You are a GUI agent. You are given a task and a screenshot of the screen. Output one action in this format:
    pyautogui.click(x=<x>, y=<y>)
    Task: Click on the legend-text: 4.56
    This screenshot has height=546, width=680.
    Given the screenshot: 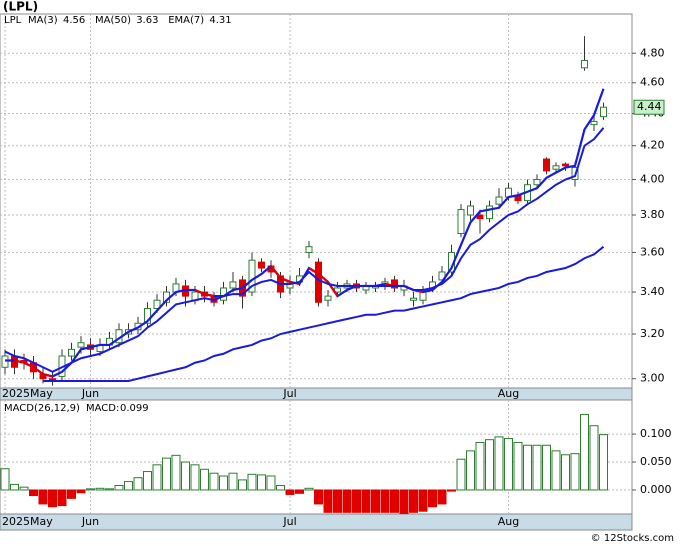 What is the action you would take?
    pyautogui.click(x=74, y=20)
    